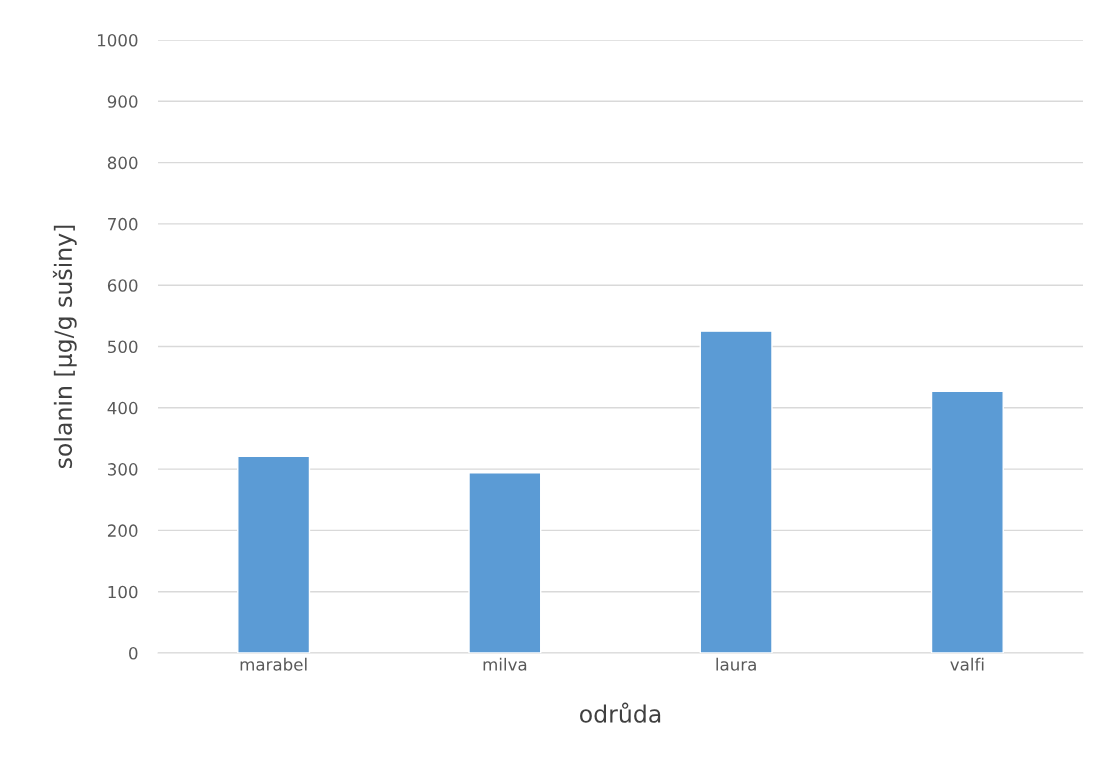 This screenshot has height=771, width=1101. I want to click on y-tick-label: 900, so click(122, 101).